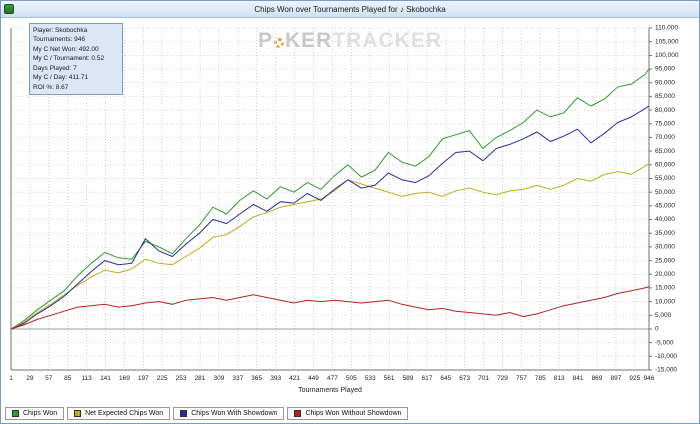 The height and width of the screenshot is (424, 700). I want to click on x-tick-label: 253, so click(181, 378).